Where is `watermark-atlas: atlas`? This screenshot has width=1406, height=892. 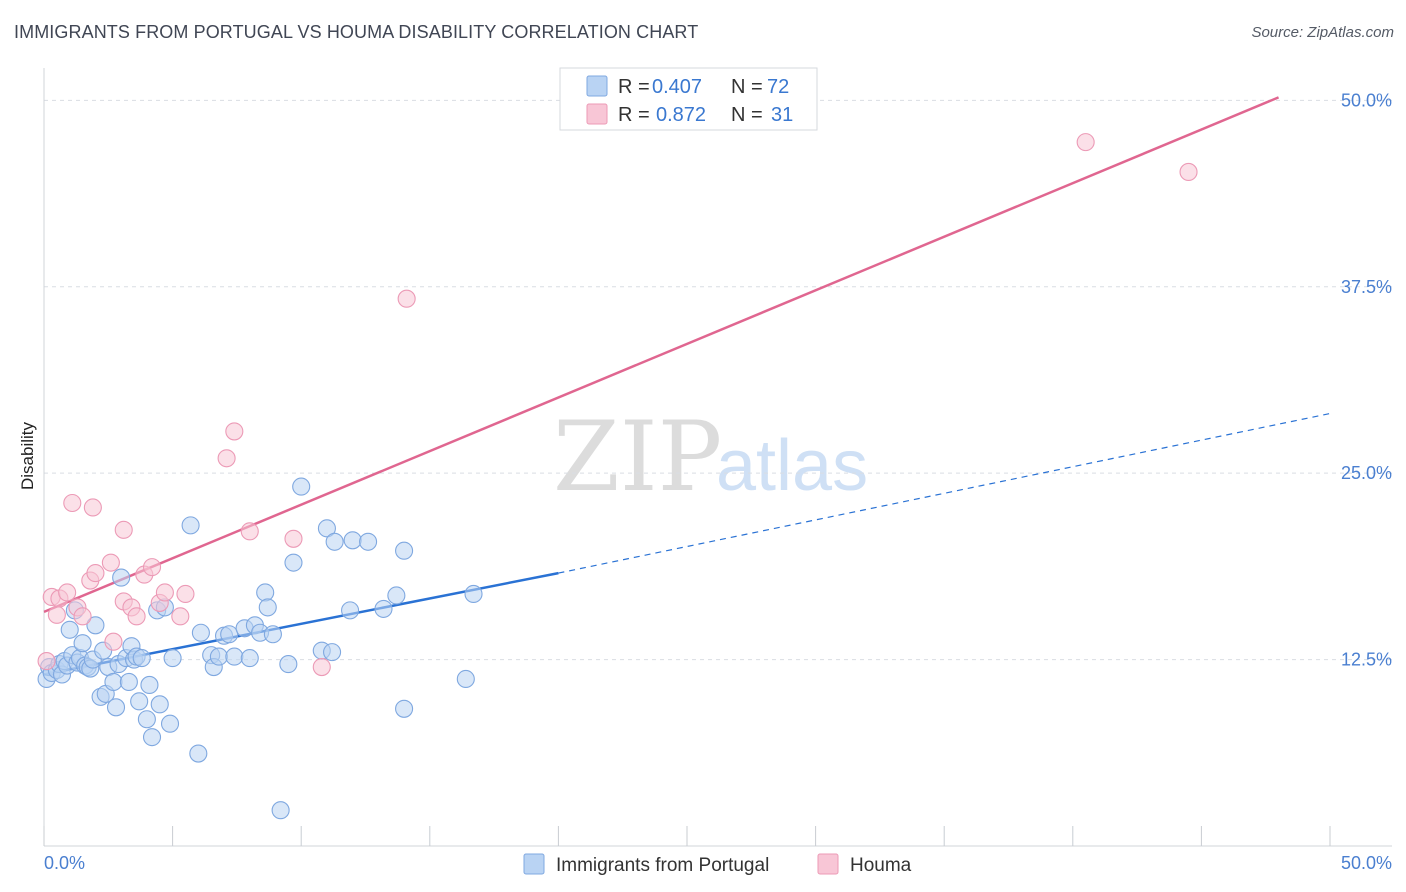
watermark-atlas: atlas is located at coordinates (792, 466).